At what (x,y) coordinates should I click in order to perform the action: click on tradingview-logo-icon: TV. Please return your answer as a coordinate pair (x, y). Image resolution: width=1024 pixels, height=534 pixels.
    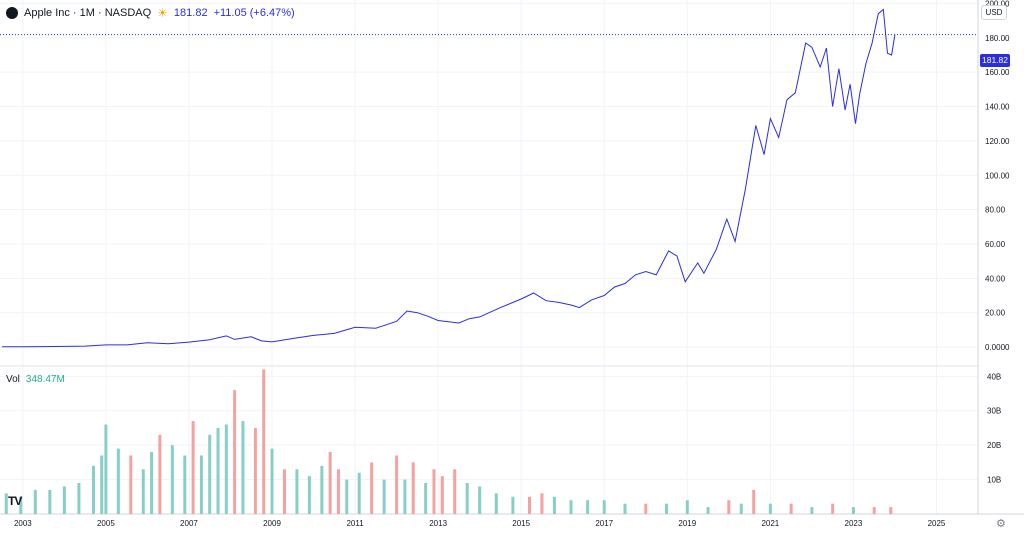
    Looking at the image, I should click on (15, 501).